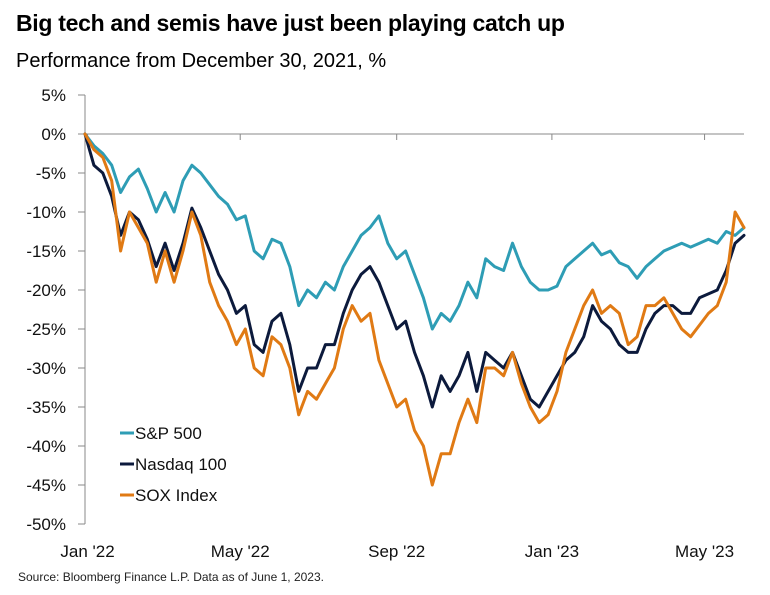  What do you see at coordinates (704, 551) in the screenshot?
I see `x-tick-label: May '23` at bounding box center [704, 551].